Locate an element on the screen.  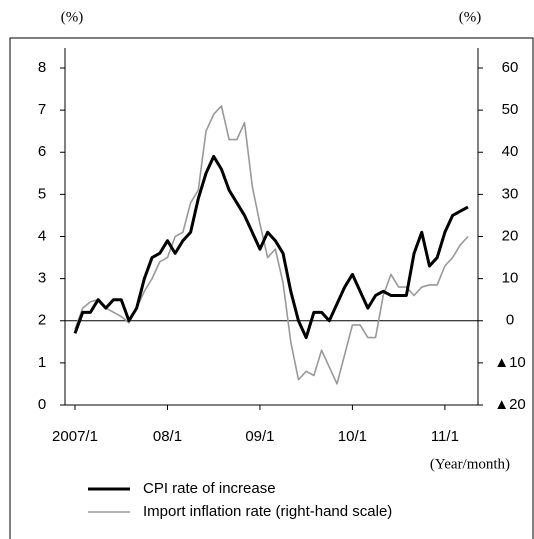
y-tick-label: 2 is located at coordinates (42, 320).